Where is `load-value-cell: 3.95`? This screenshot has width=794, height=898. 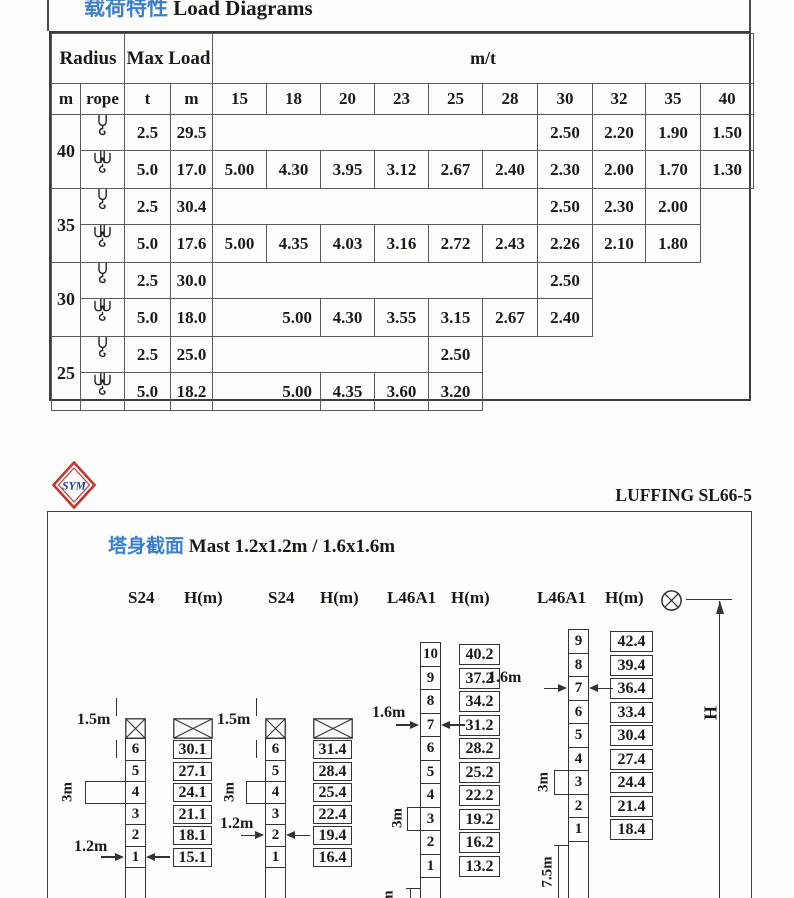 load-value-cell: 3.95 is located at coordinates (347, 169).